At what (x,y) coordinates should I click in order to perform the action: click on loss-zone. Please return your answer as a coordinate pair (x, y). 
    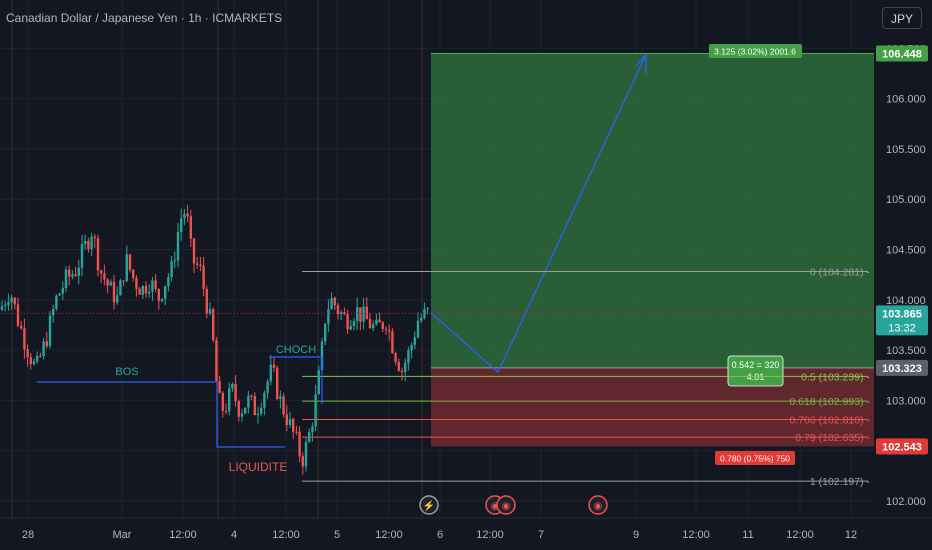
    Looking at the image, I should click on (652, 407).